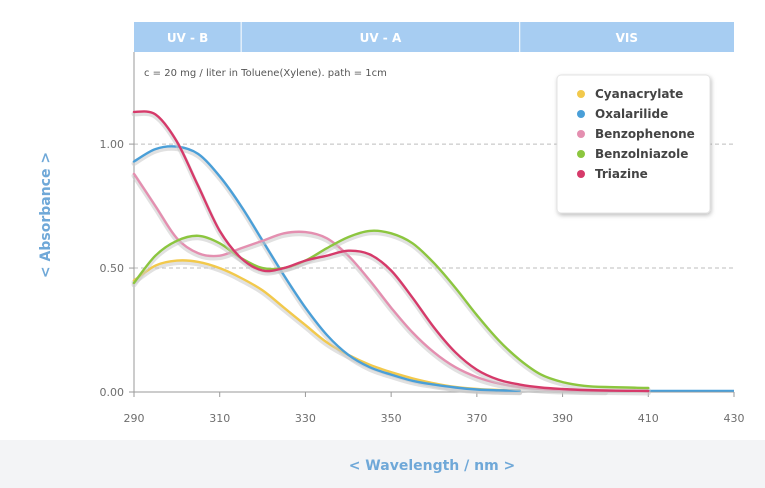  I want to click on x-tick-label: 410, so click(648, 418).